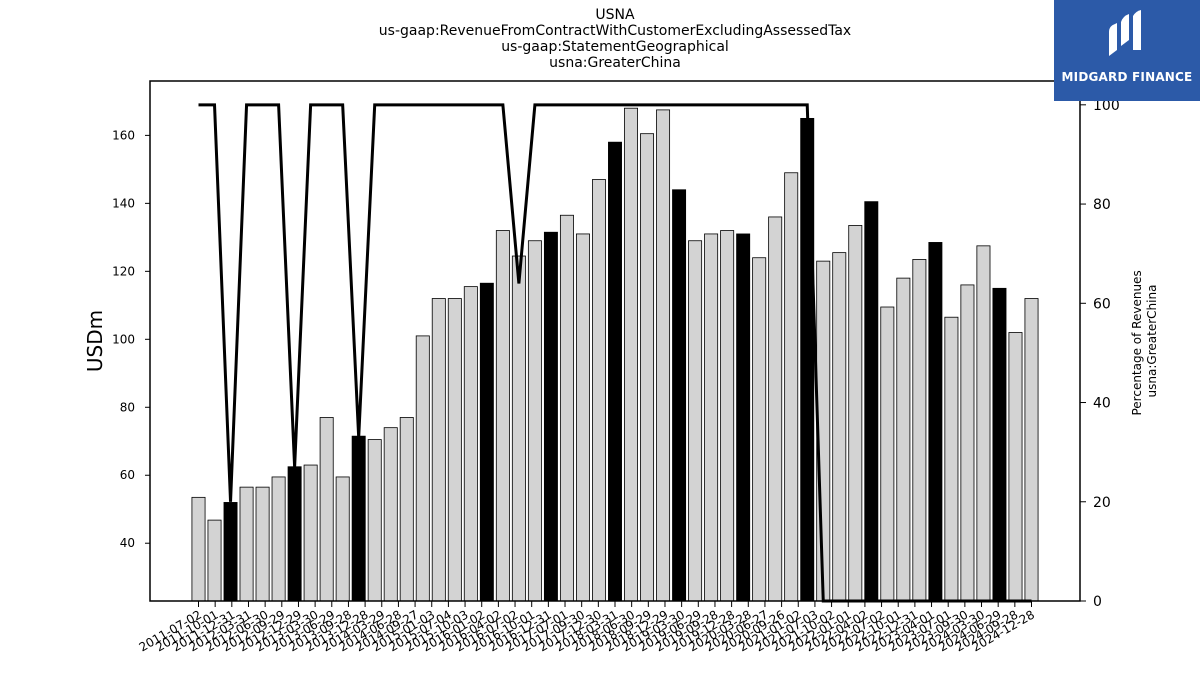 The image size is (1200, 675). What do you see at coordinates (127, 543) in the screenshot?
I see `y-tick-label-40: 40` at bounding box center [127, 543].